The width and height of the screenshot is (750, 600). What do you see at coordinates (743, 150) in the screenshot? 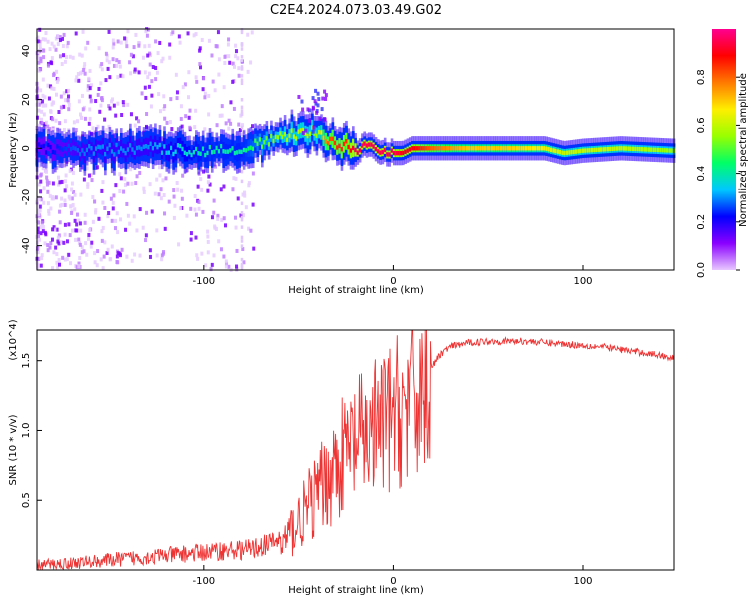
I see `colorbar-label: Normalized spectral amplitude` at bounding box center [743, 150].